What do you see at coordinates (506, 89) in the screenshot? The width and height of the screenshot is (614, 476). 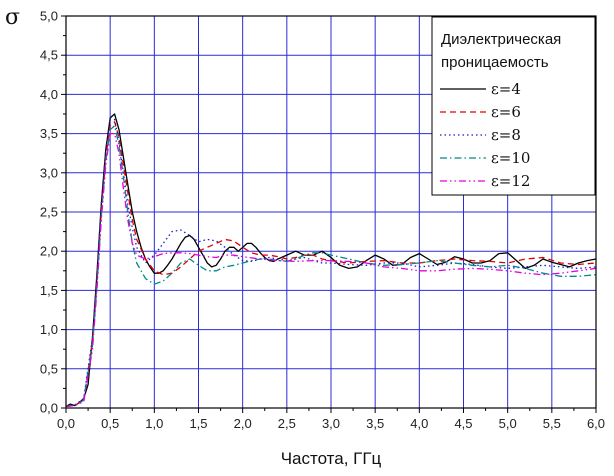 I see `legend-label-1: ε=4` at bounding box center [506, 89].